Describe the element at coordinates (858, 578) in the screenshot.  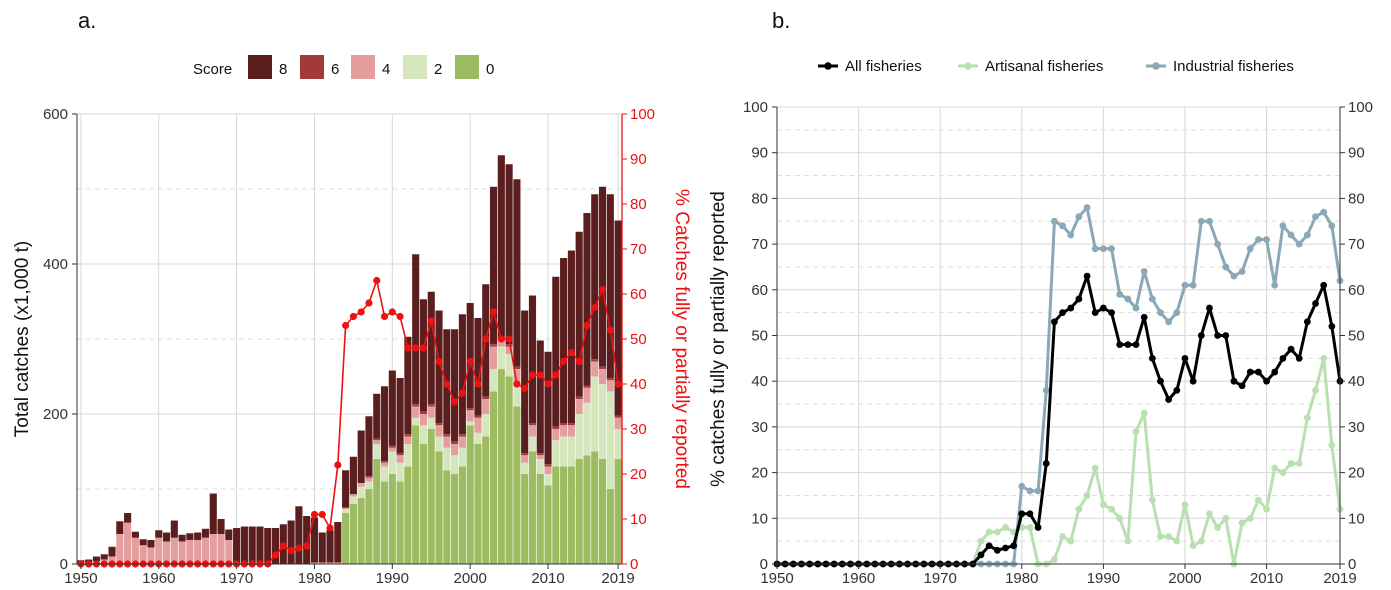
I see `panel-b-xtick-label: 1960` at that location.